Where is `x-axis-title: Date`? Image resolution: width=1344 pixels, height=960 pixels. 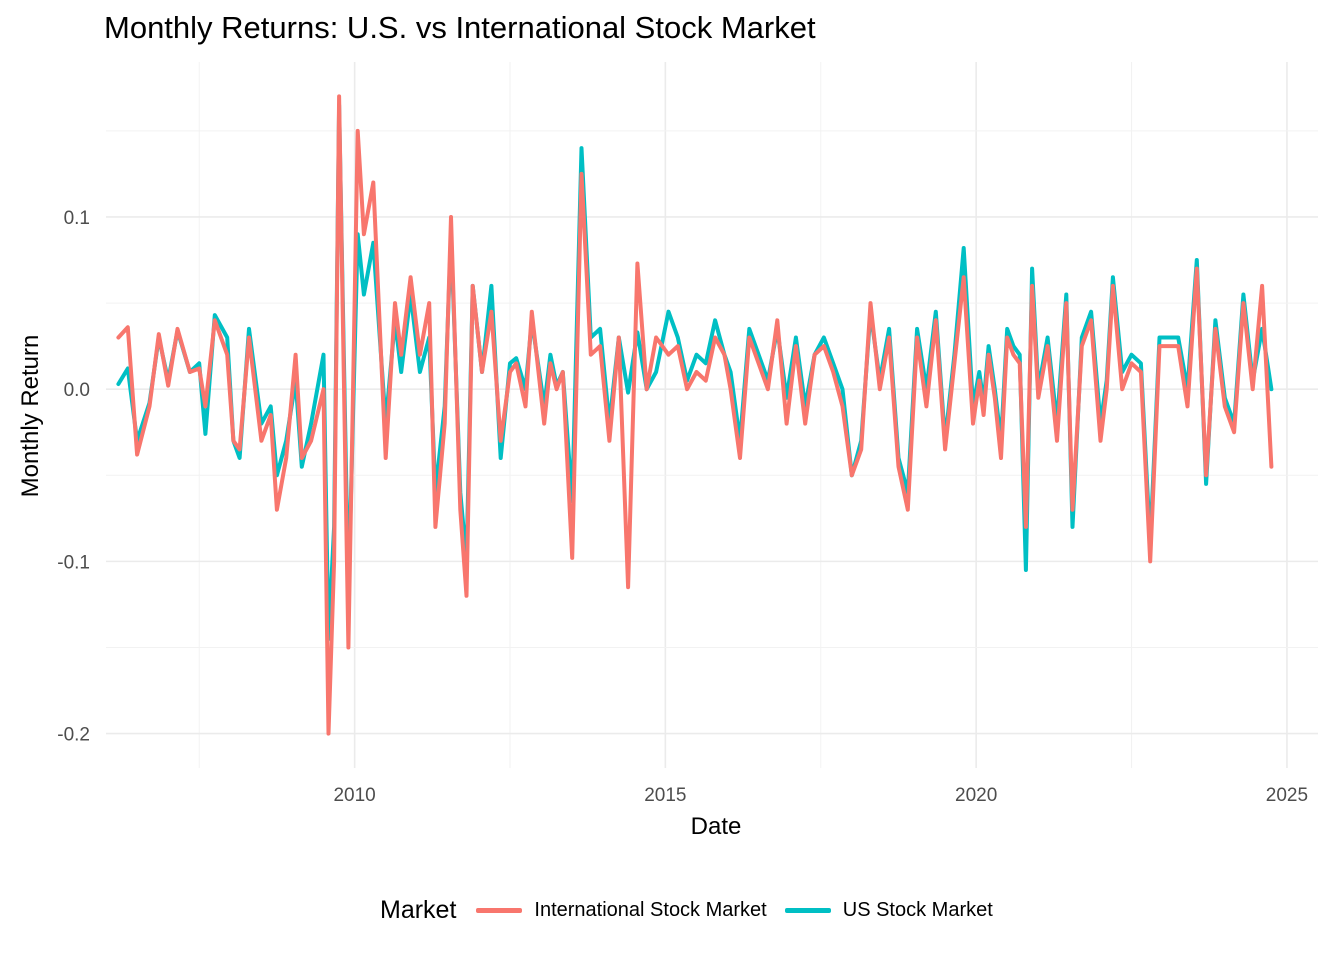
x-axis-title: Date is located at coordinates (716, 826).